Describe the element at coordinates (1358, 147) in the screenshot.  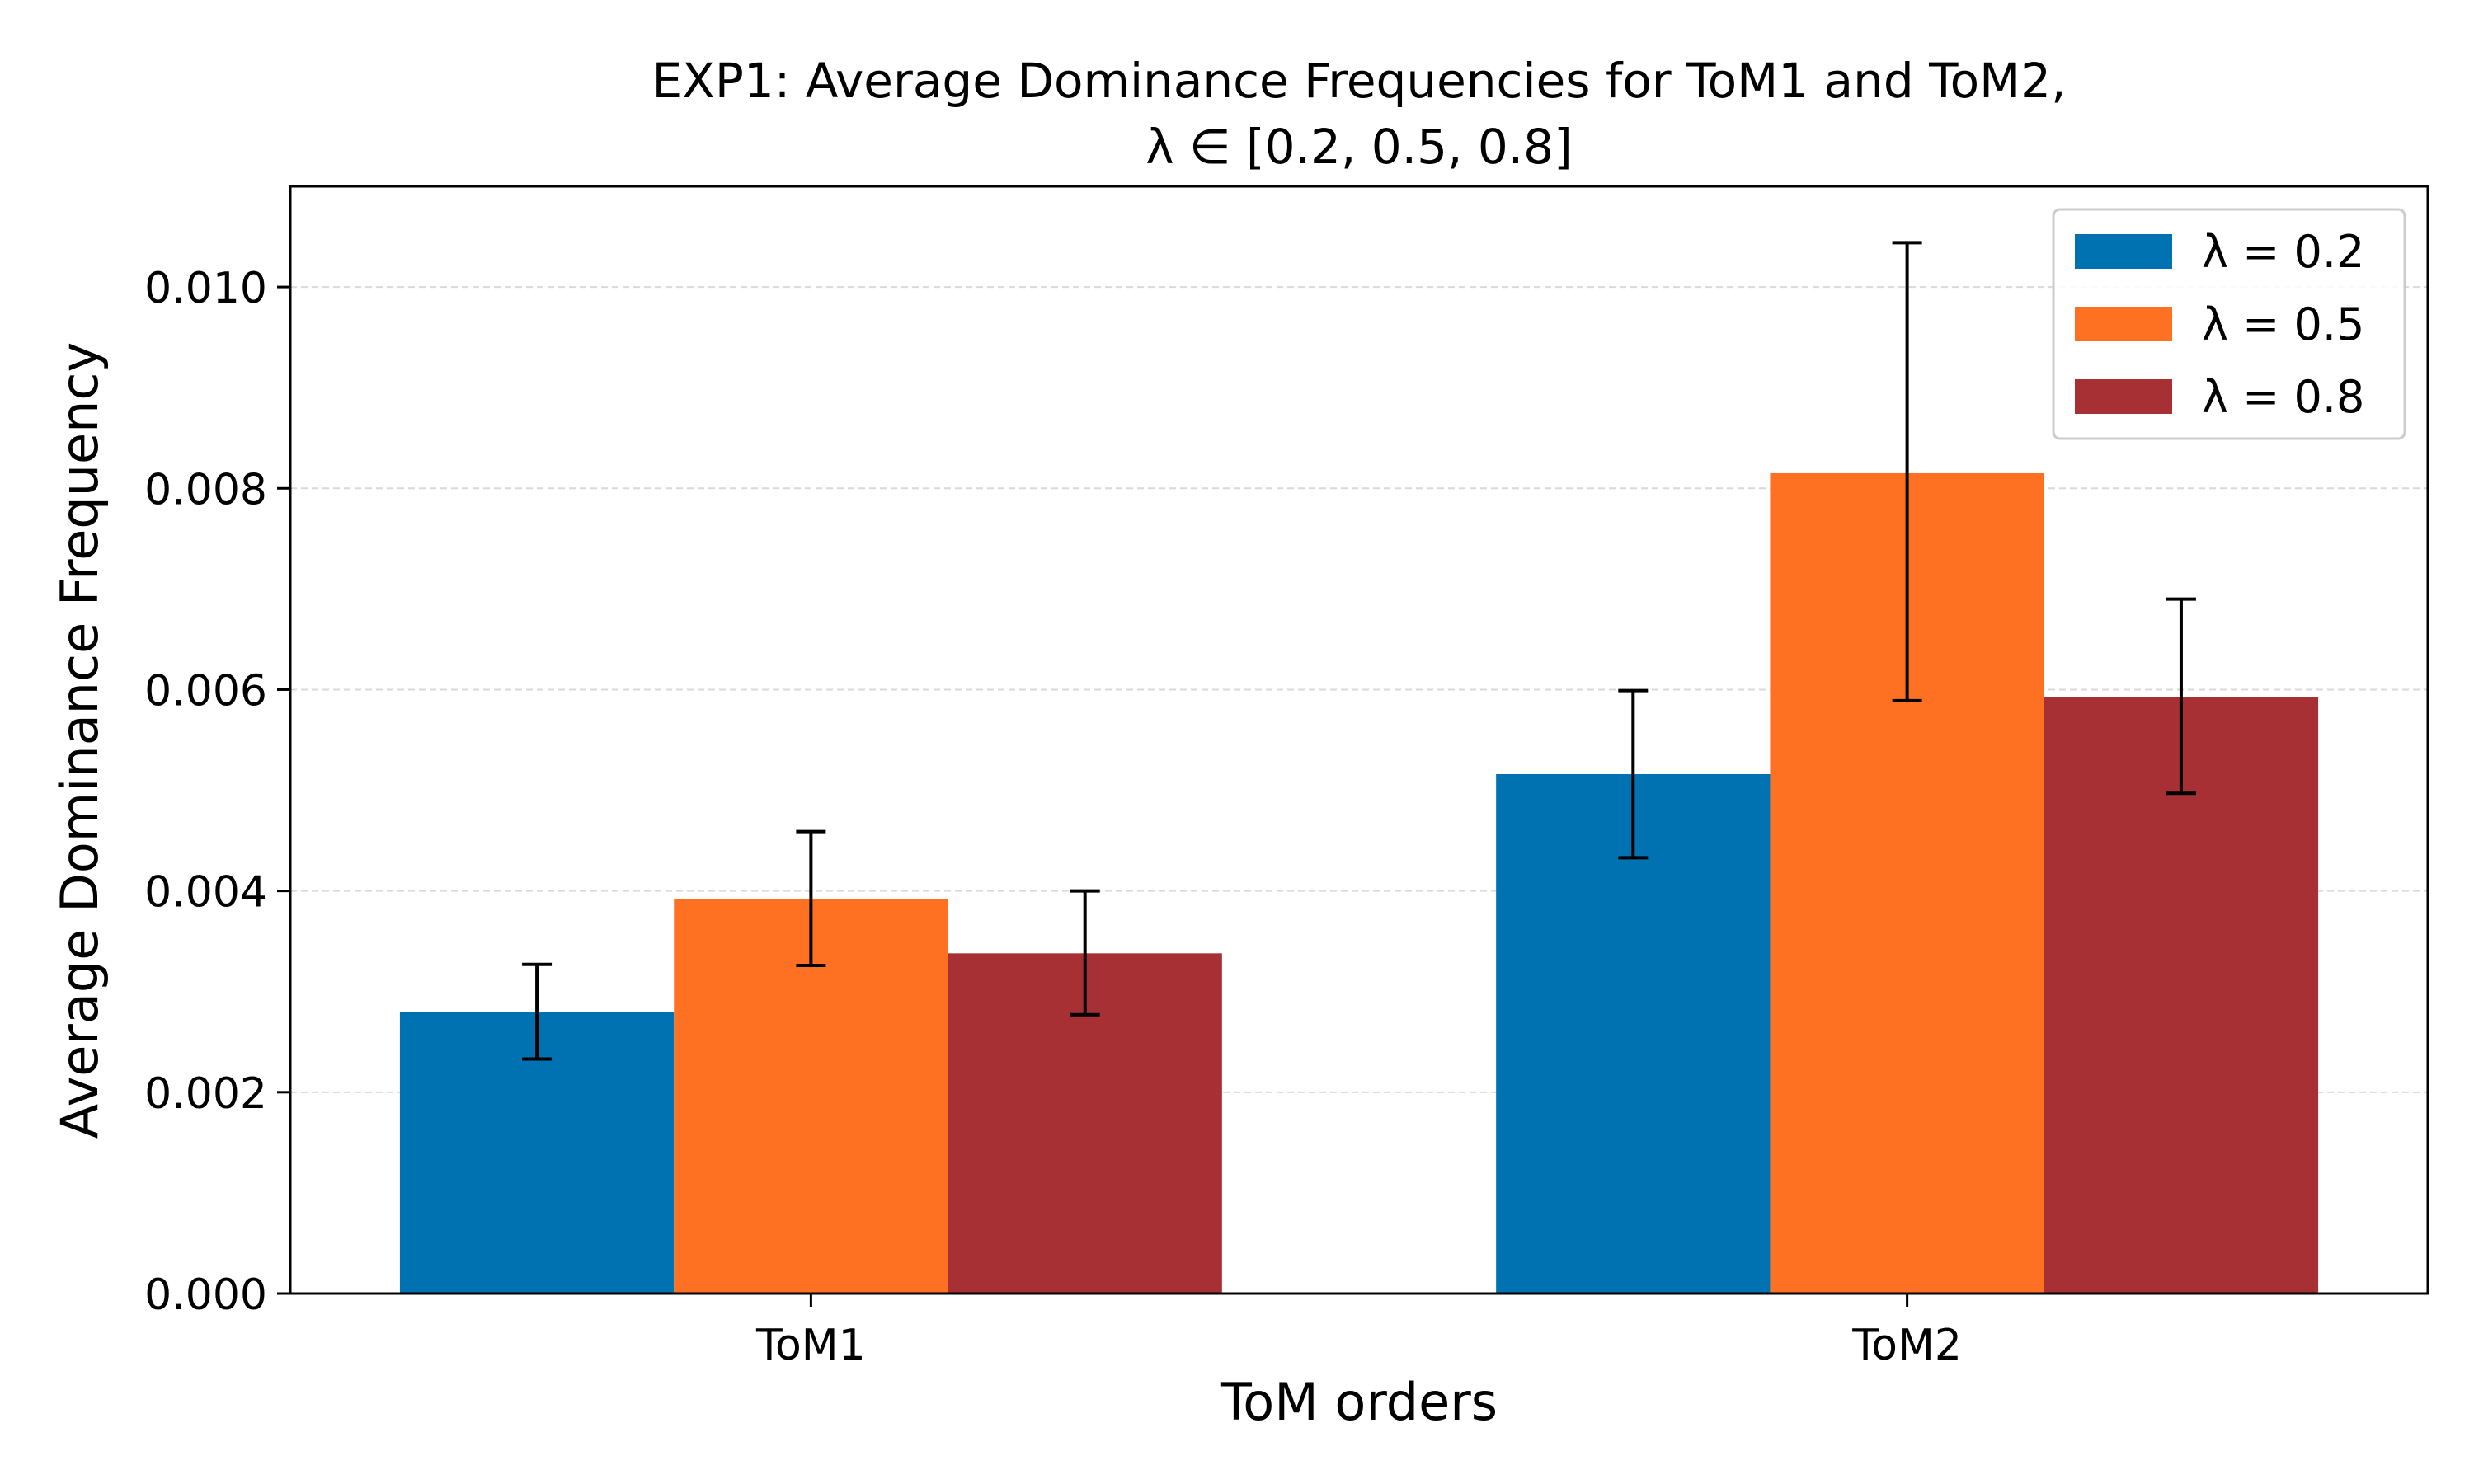
I see `chart-title-line2: λ ∈ [0.2, 0.5, 0.8]` at that location.